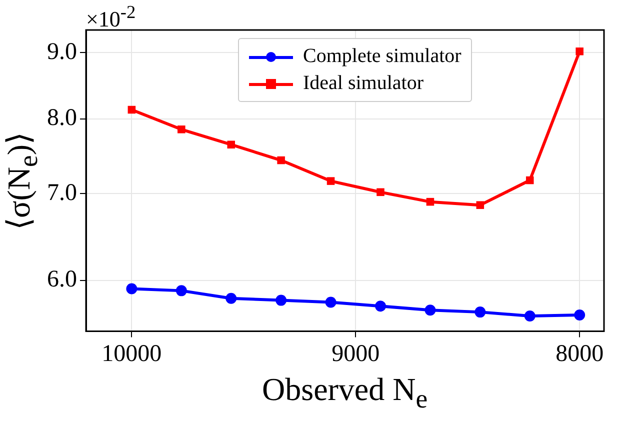  Describe the element at coordinates (345, 393) in the screenshot. I see `x-axis-title: Observed N$_{e}$` at that location.